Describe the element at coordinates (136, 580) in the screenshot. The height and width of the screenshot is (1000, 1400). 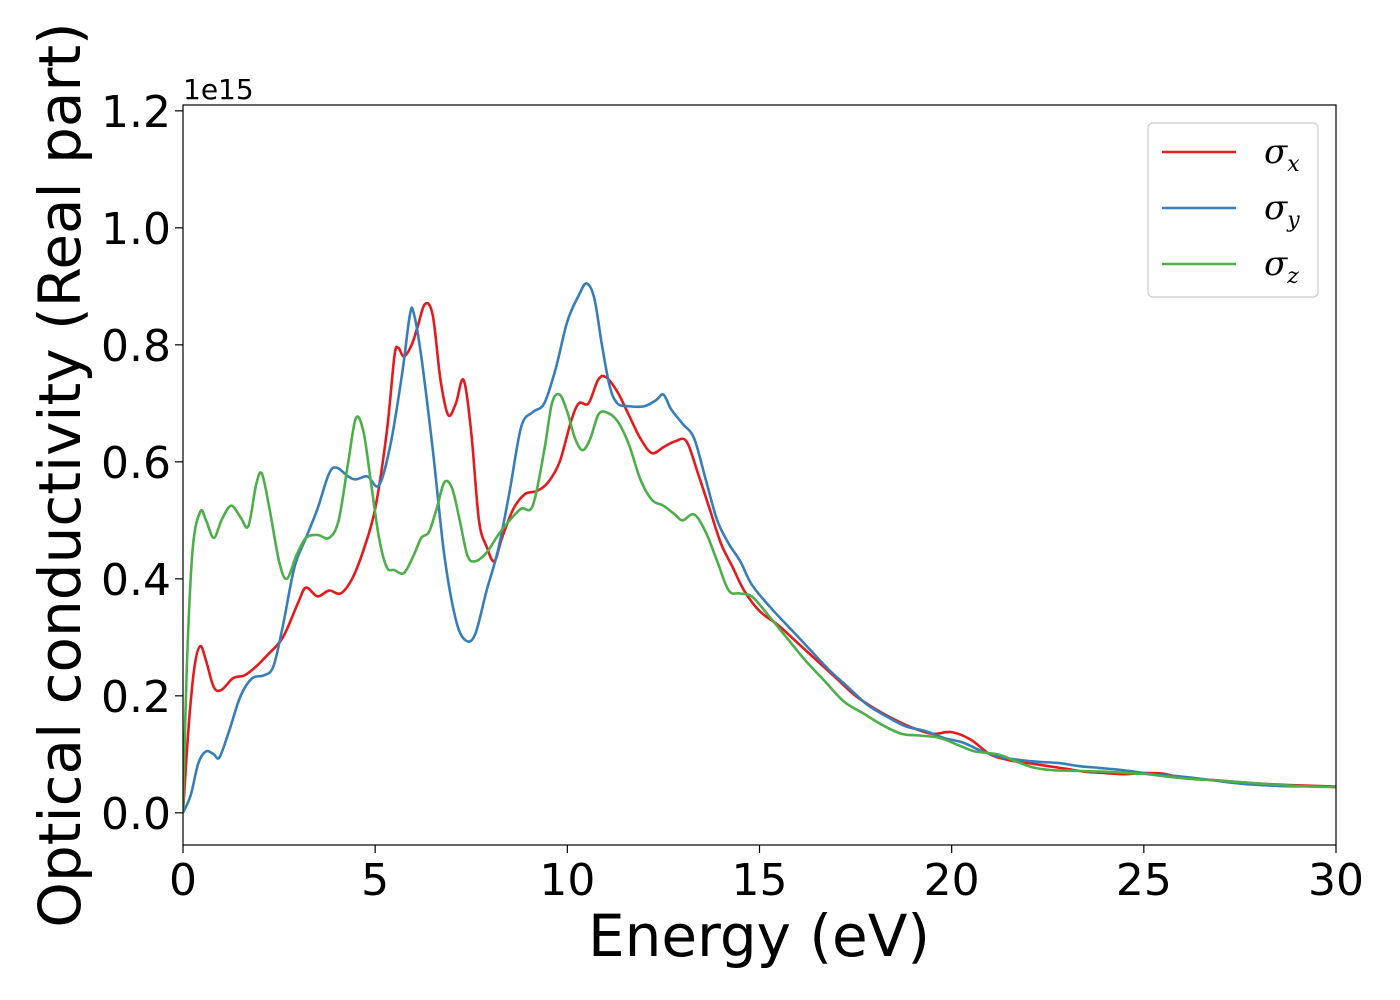
I see `y-tick-label: 0.4` at that location.